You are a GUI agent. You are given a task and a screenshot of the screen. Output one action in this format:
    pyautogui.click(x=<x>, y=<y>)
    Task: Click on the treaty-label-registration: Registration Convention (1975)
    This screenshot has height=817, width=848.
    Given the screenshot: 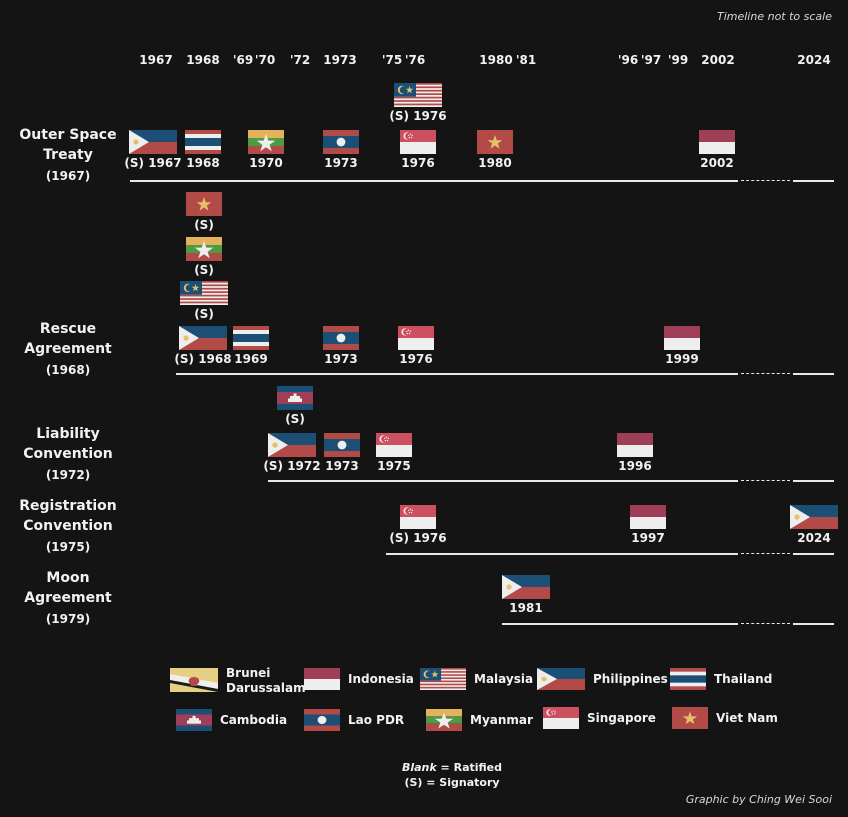 What is the action you would take?
    pyautogui.click(x=68, y=526)
    